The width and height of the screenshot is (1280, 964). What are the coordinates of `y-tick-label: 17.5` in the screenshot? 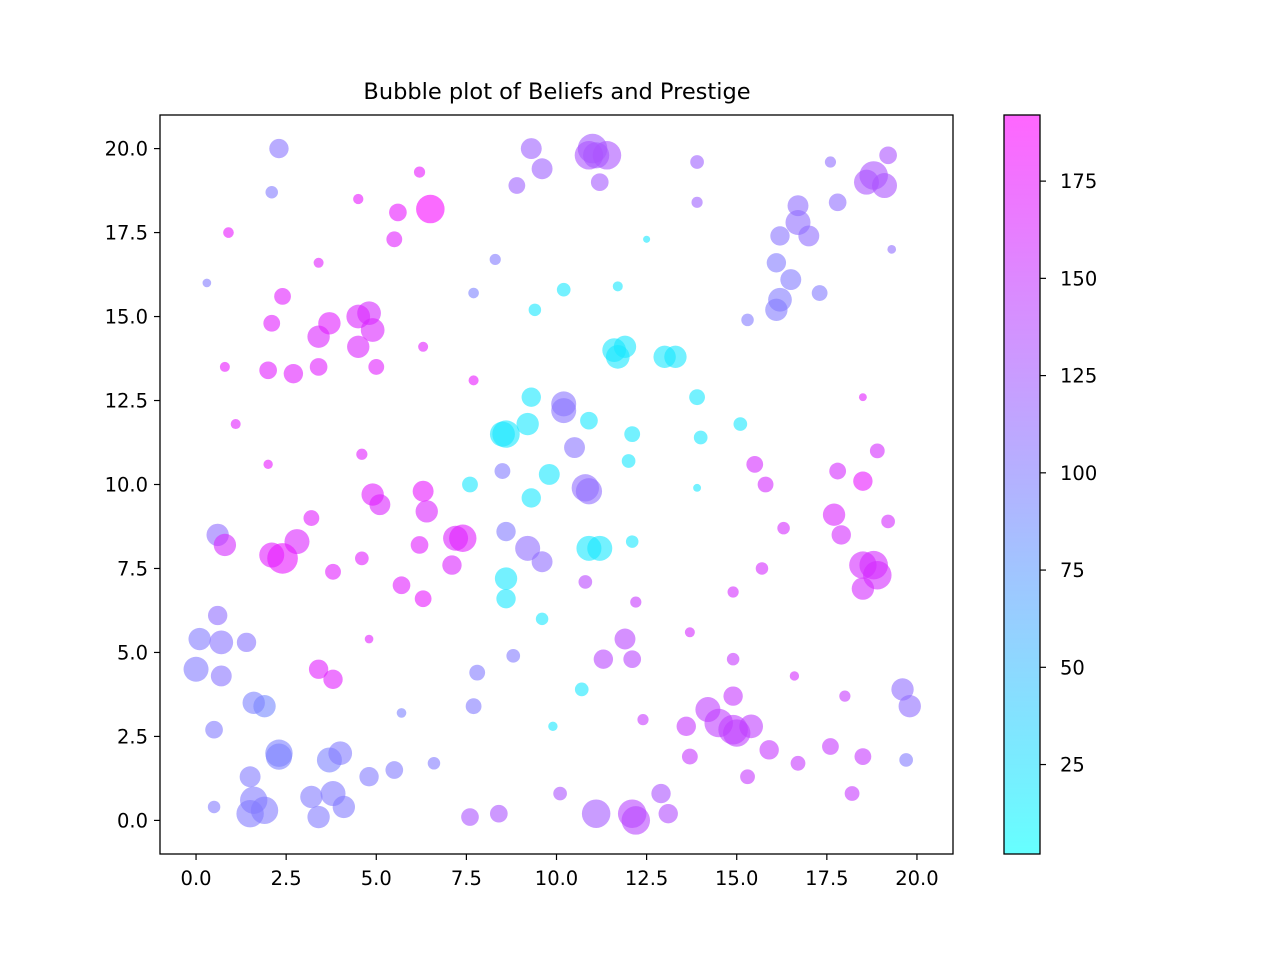 It's located at (126, 233).